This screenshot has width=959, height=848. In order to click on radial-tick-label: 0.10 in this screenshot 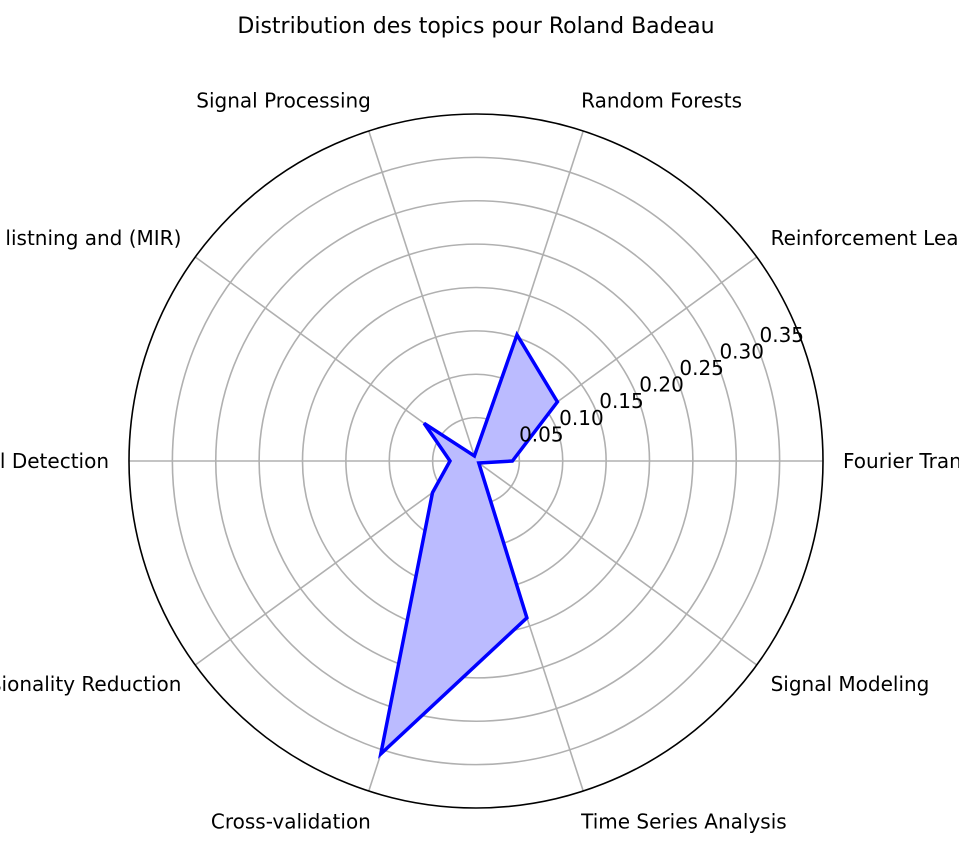, I will do `click(581, 418)`.